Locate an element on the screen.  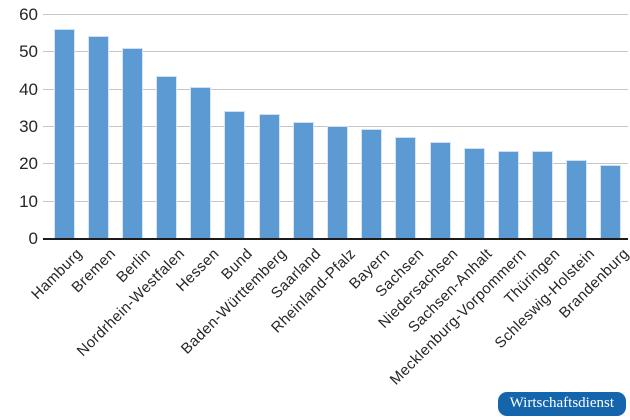
bar-th-ringen is located at coordinates (543, 194).